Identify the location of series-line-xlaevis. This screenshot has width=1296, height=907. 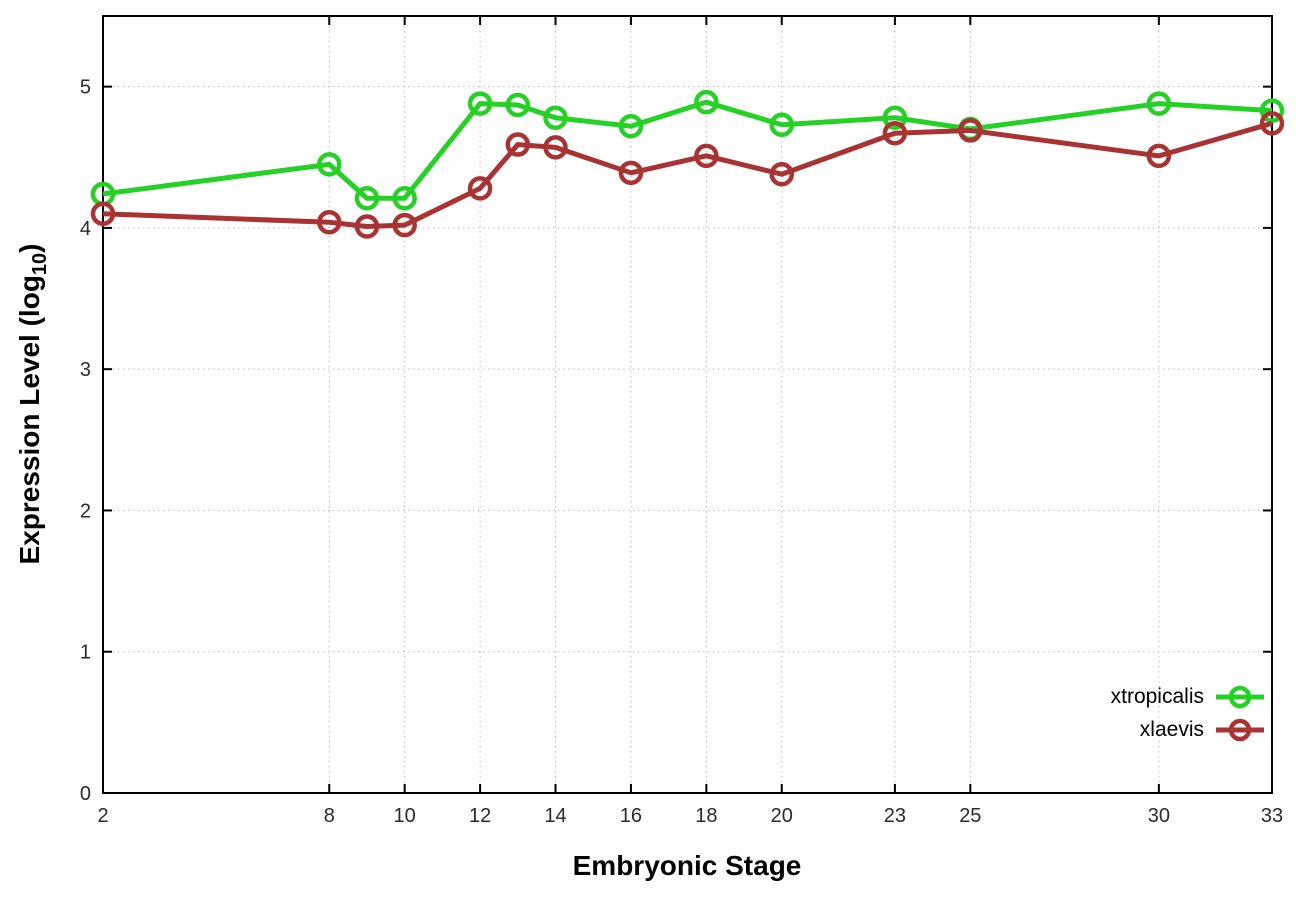
(687, 174).